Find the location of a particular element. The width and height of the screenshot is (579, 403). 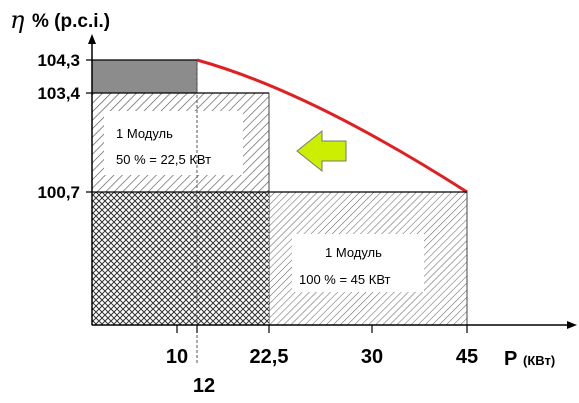

full-load-label-panel is located at coordinates (358, 263).